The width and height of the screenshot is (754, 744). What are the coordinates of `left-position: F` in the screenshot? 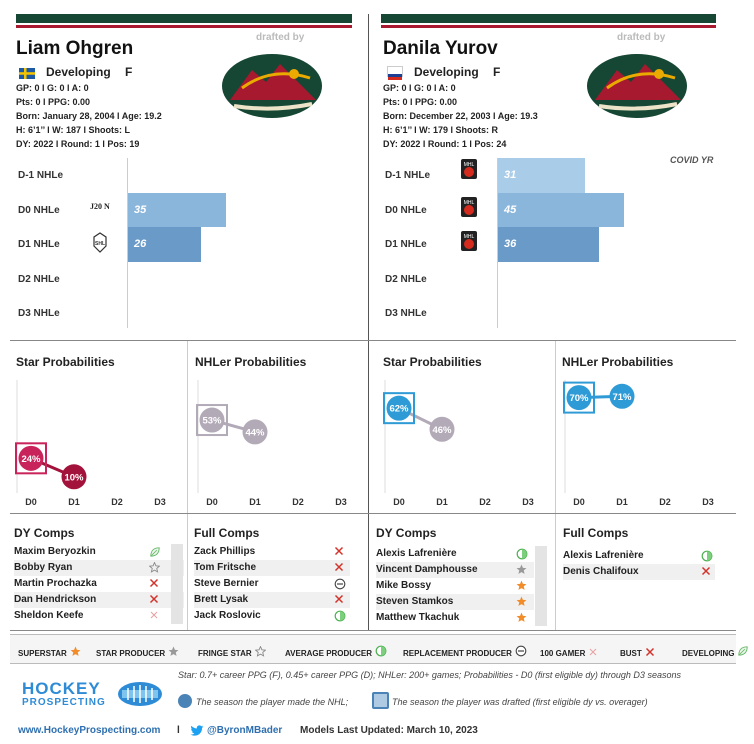 It's located at (129, 72).